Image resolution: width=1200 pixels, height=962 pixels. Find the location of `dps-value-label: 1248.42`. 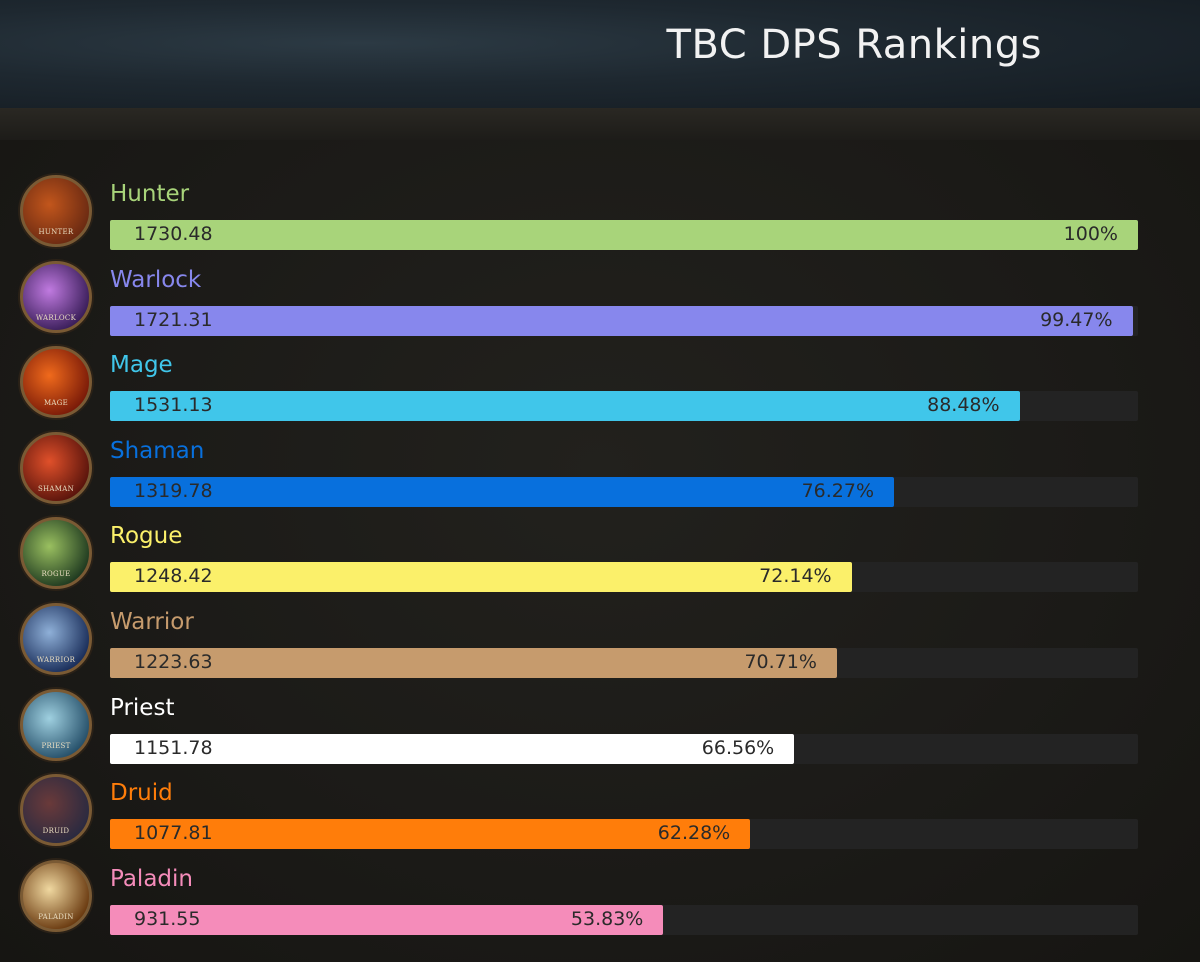

dps-value-label: 1248.42 is located at coordinates (173, 576).